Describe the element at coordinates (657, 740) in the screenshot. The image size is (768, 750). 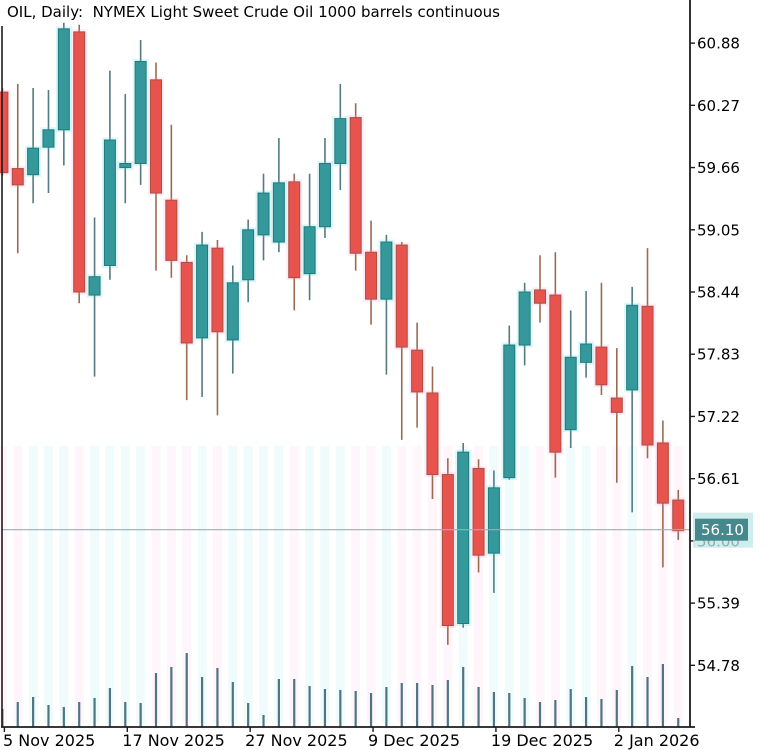
I see `date-label: 2 Jan 2026` at that location.